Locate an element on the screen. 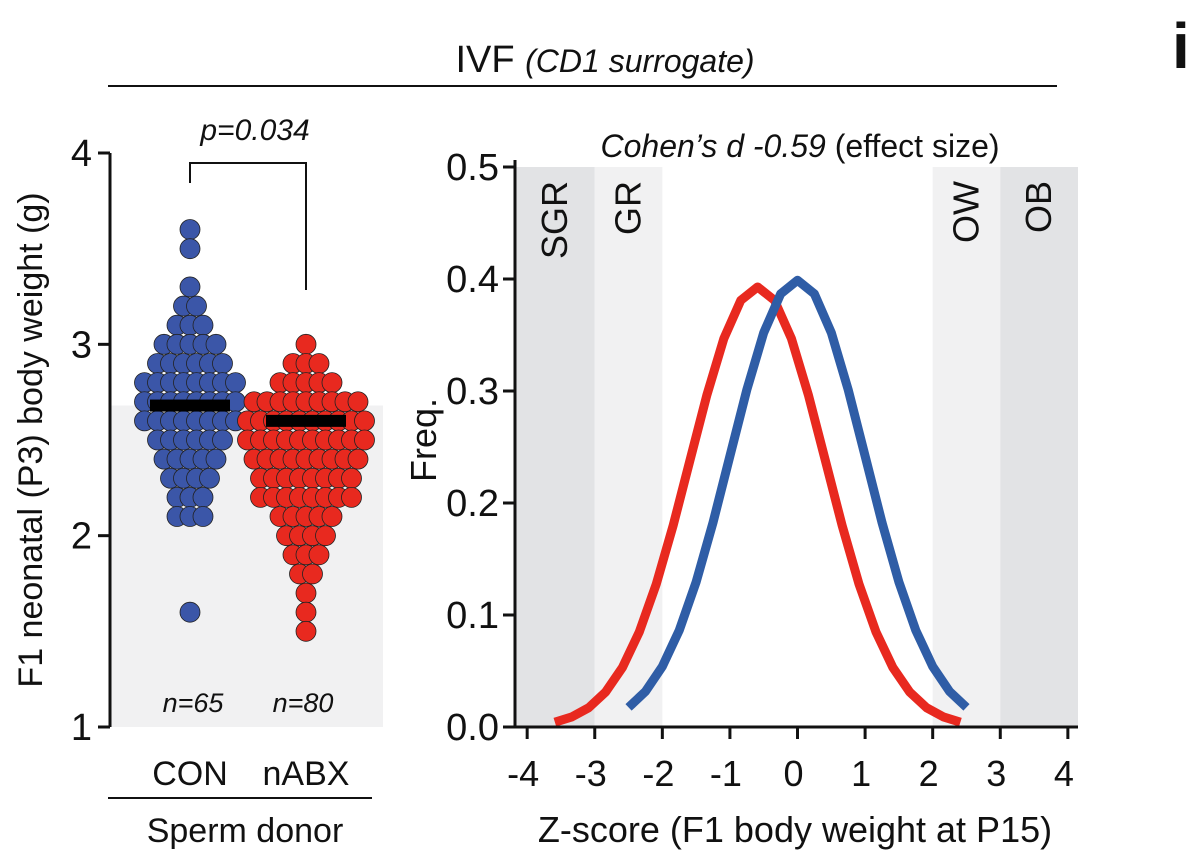 This screenshot has height=857, width=1196. y-tick-label: 0.0 is located at coordinates (472, 728).